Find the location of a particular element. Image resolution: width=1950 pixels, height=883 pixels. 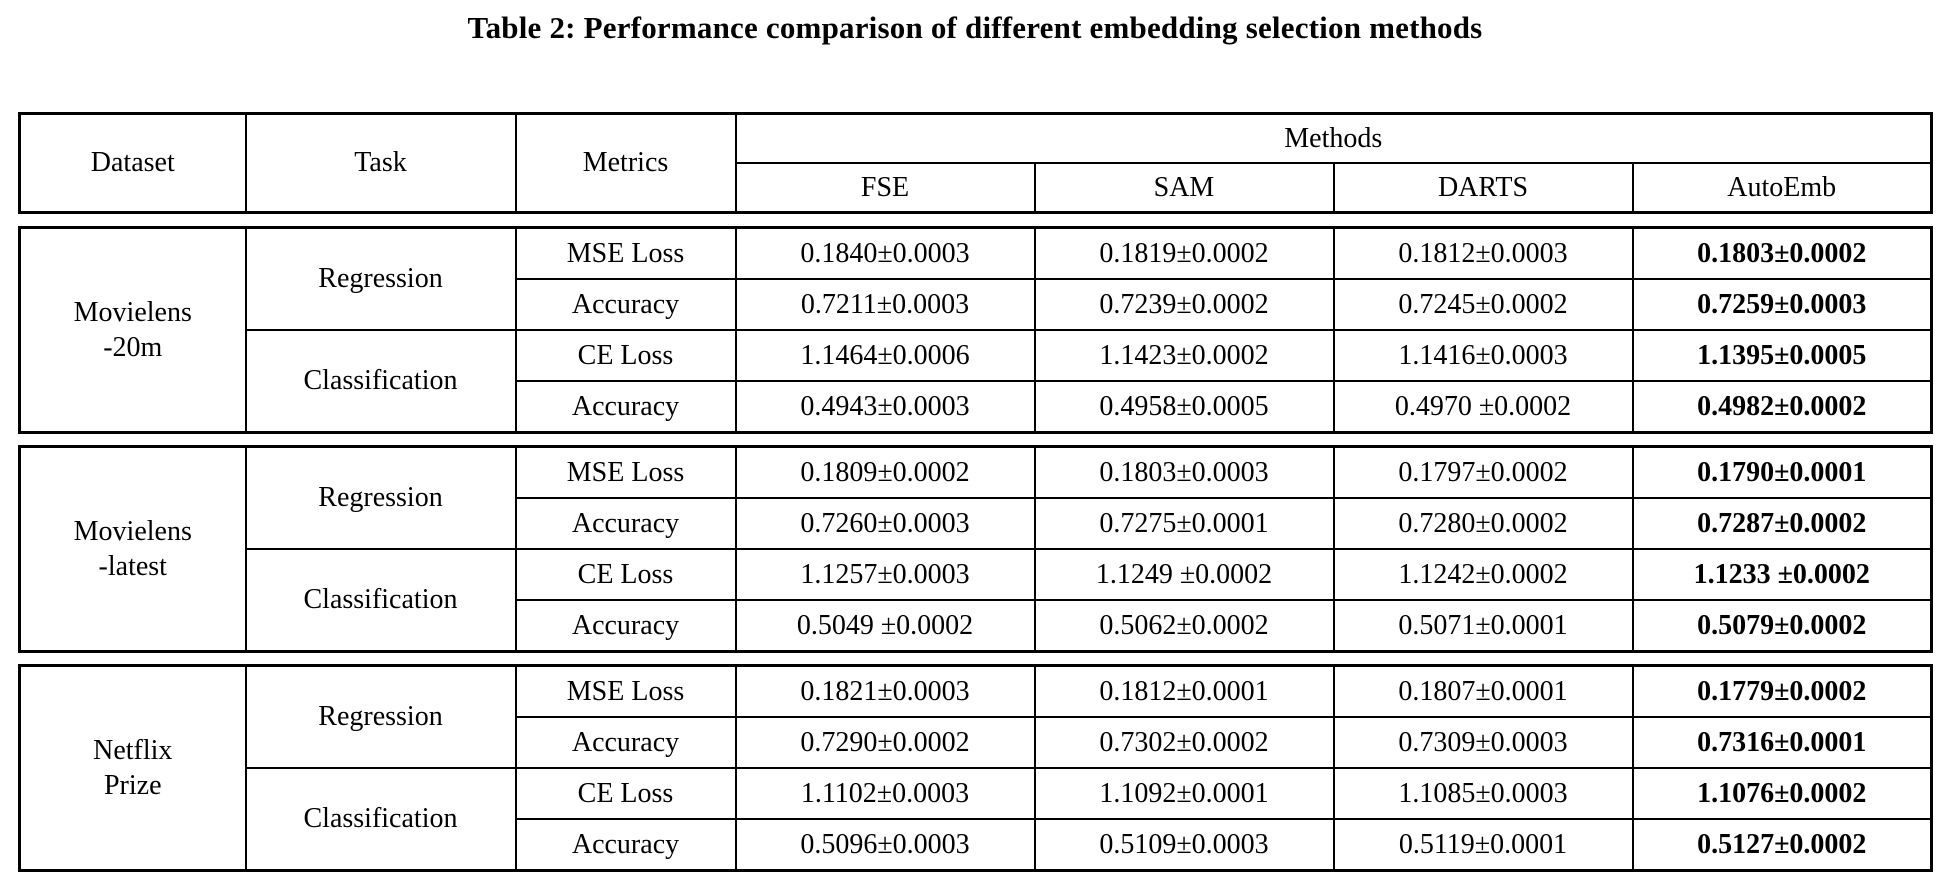

value-cell-sam: 0.7275±0.0001 is located at coordinates (1184, 523).